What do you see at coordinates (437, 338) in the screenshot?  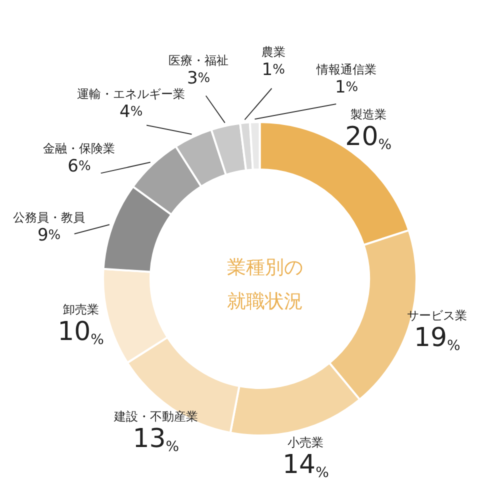 I see `data-label: 19%` at bounding box center [437, 338].